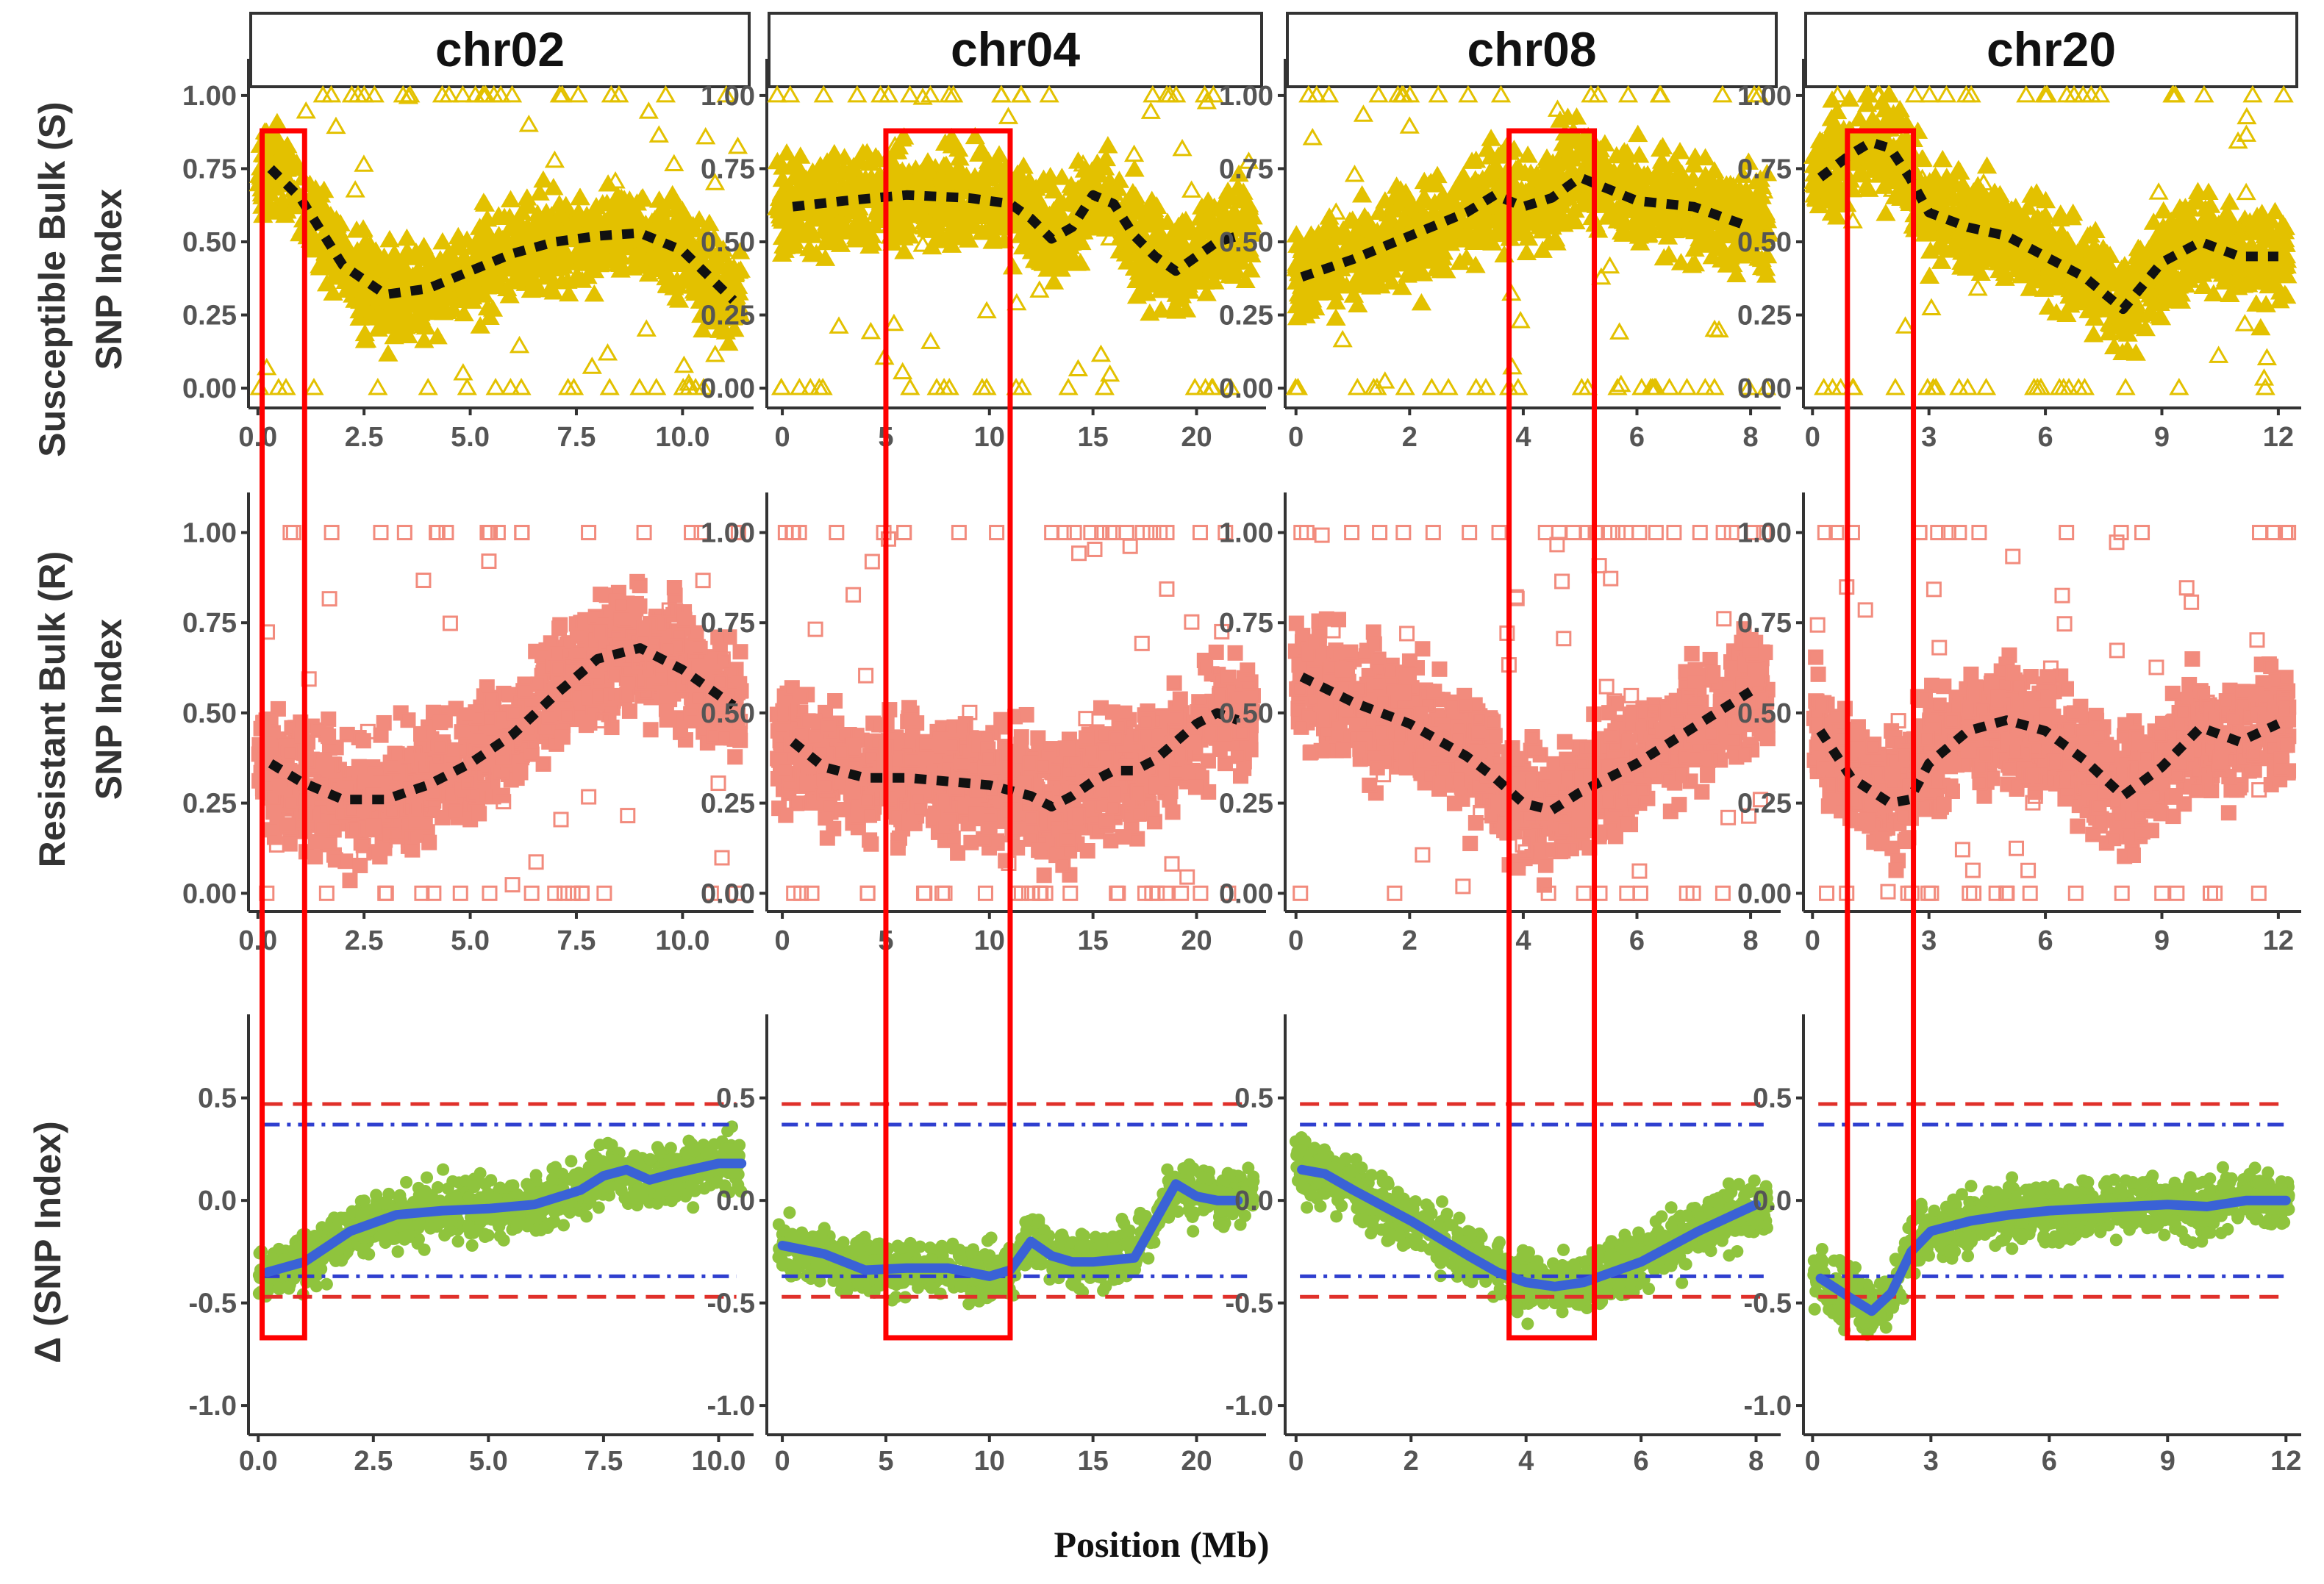 The width and height of the screenshot is (2324, 1584). Describe the element at coordinates (218, 1098) in the screenshot. I see `y-tick-label: 0.5` at that location.